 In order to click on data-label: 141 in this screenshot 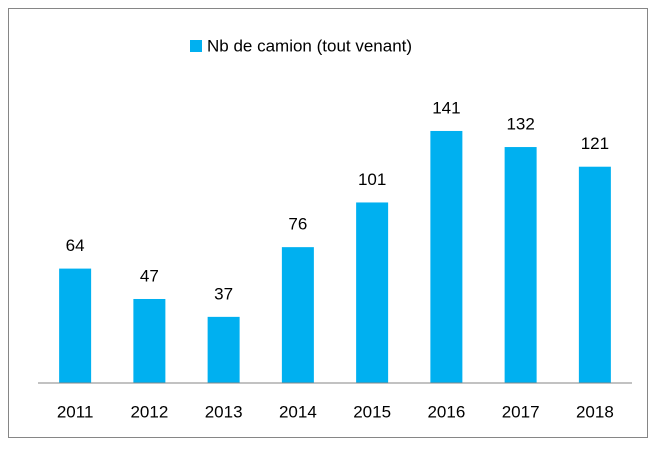, I will do `click(446, 107)`.